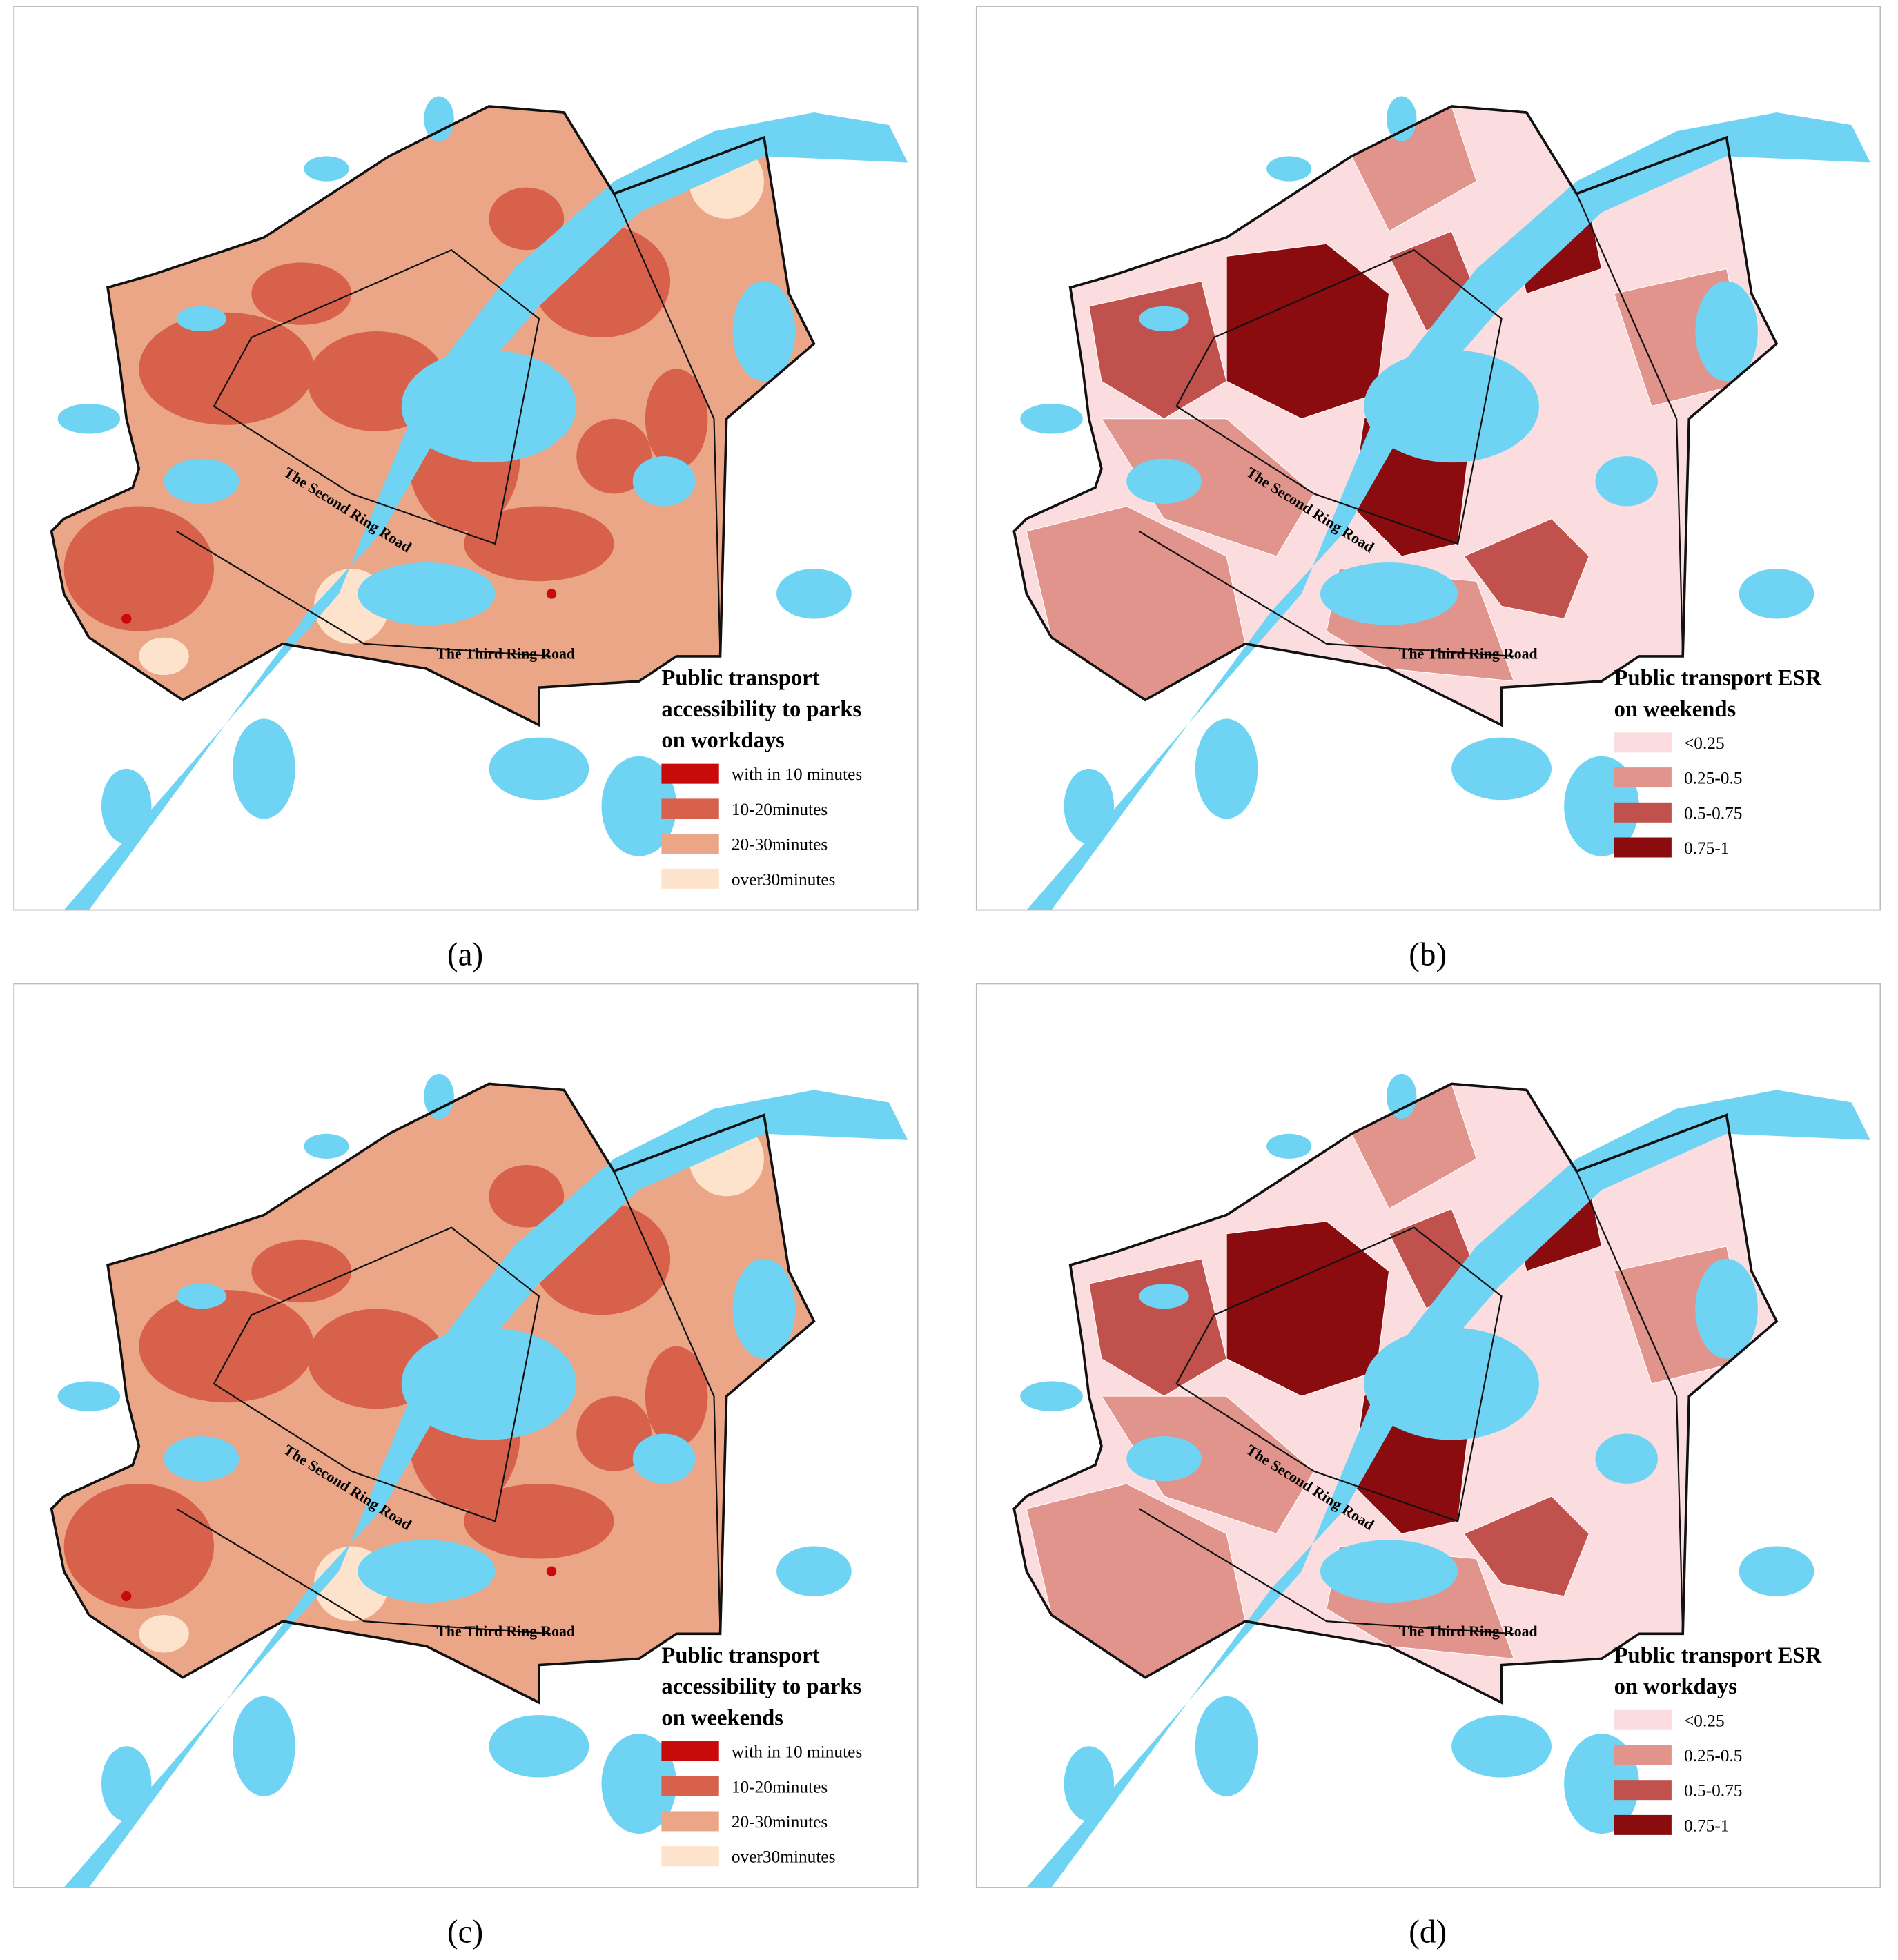 This screenshot has width=1898, height=1960. Describe the element at coordinates (1428, 1932) in the screenshot. I see `panel-caption: (d)` at that location.